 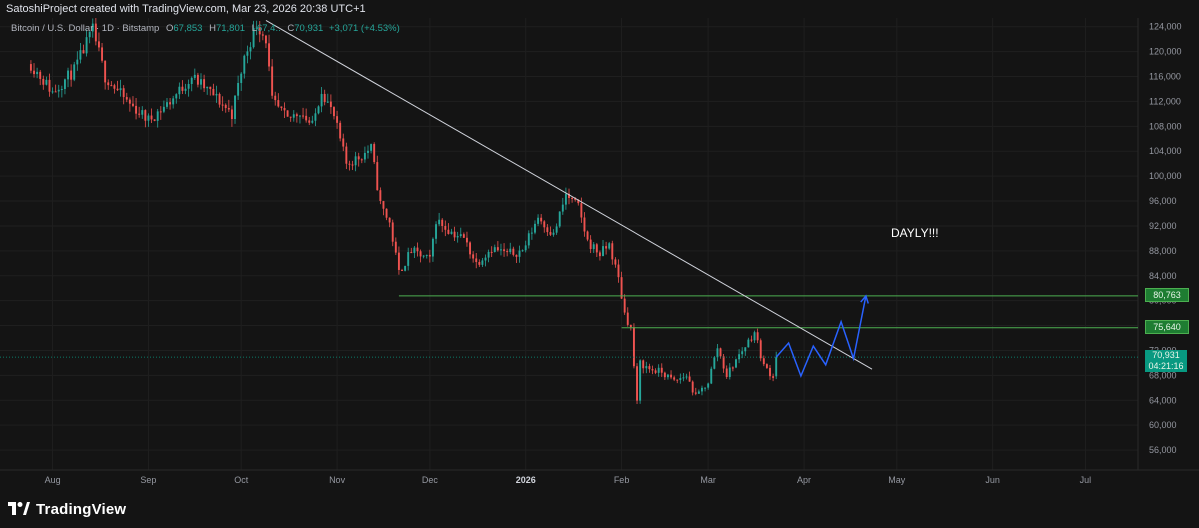 What do you see at coordinates (897, 480) in the screenshot?
I see `x-tick-label: May` at bounding box center [897, 480].